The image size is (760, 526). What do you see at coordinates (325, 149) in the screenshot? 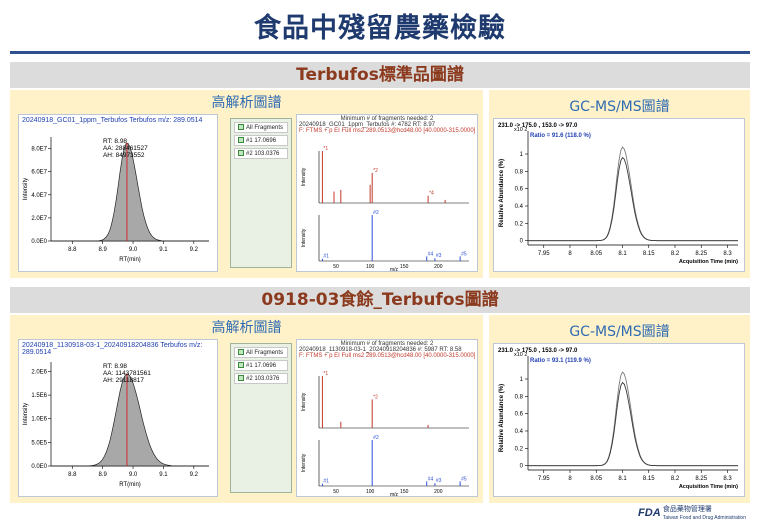
I see `spectrum-peak-label: *1` at bounding box center [325, 149].